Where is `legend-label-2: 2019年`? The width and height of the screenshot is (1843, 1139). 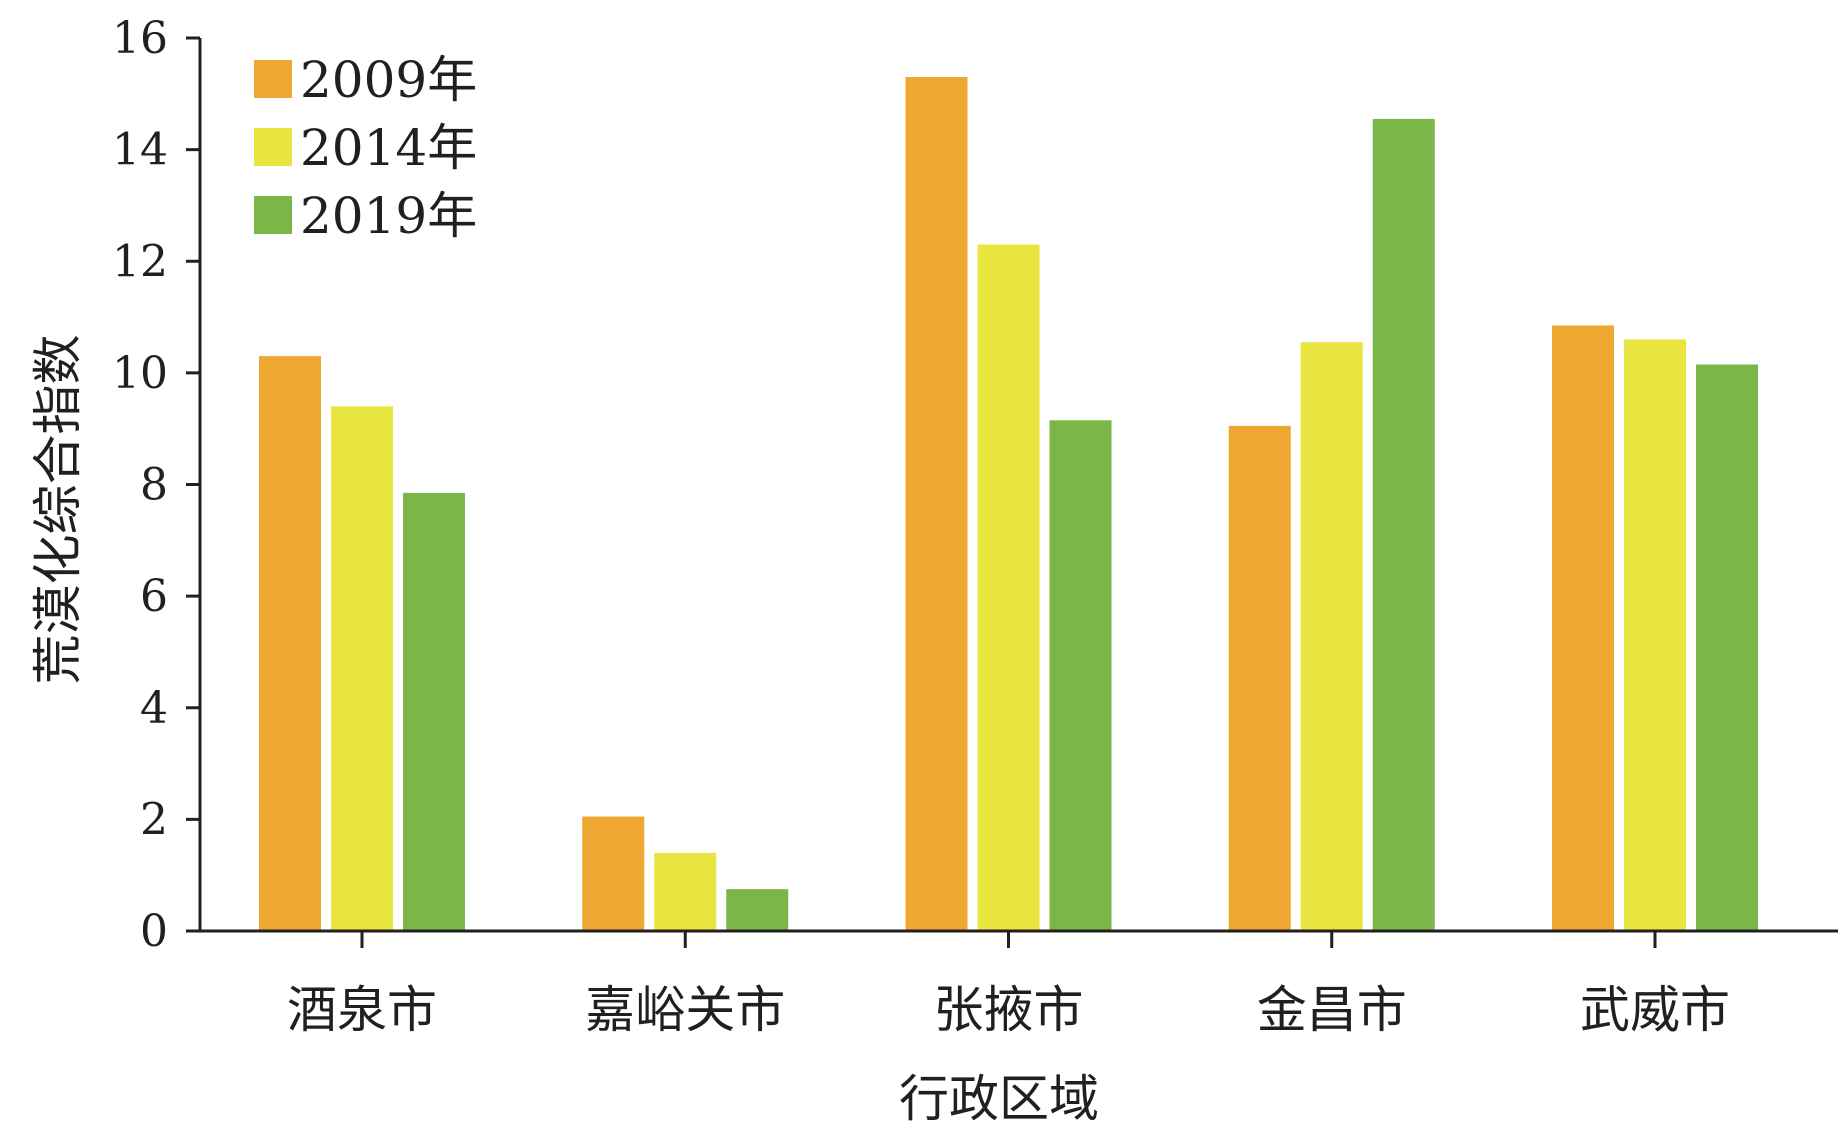
legend-label-2: 2019年 is located at coordinates (388, 216).